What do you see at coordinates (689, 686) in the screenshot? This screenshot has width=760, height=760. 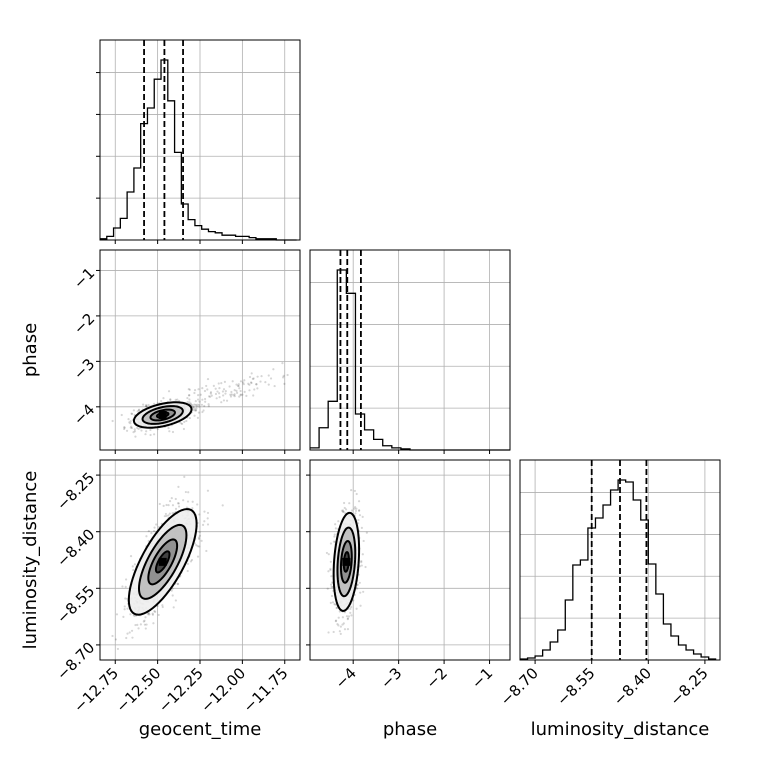 I see `x-tick-label: −8.25` at bounding box center [689, 686].